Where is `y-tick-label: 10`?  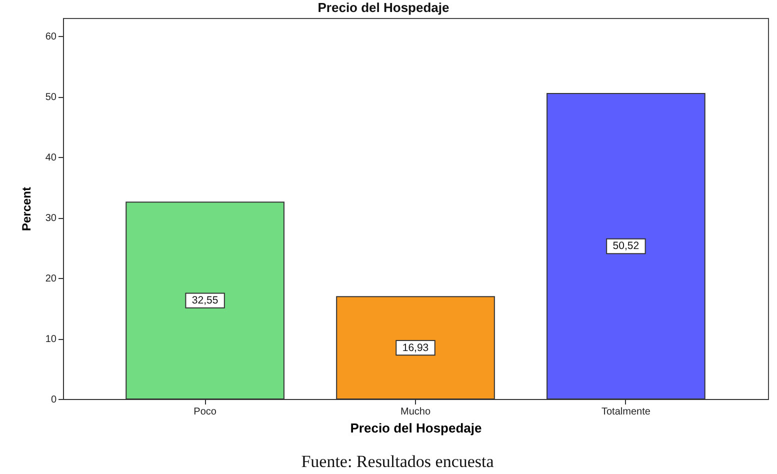
y-tick-label: 10 is located at coordinates (51, 340).